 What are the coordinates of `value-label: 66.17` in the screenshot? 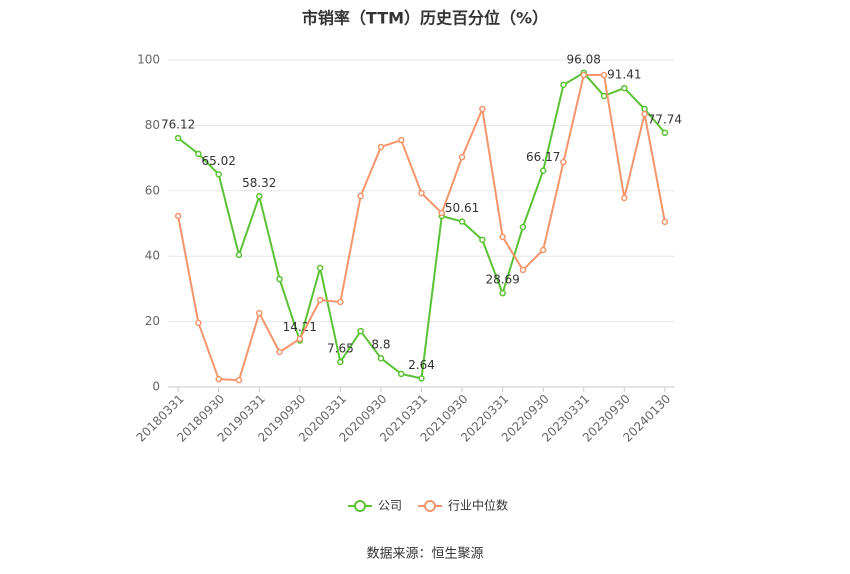 It's located at (543, 157).